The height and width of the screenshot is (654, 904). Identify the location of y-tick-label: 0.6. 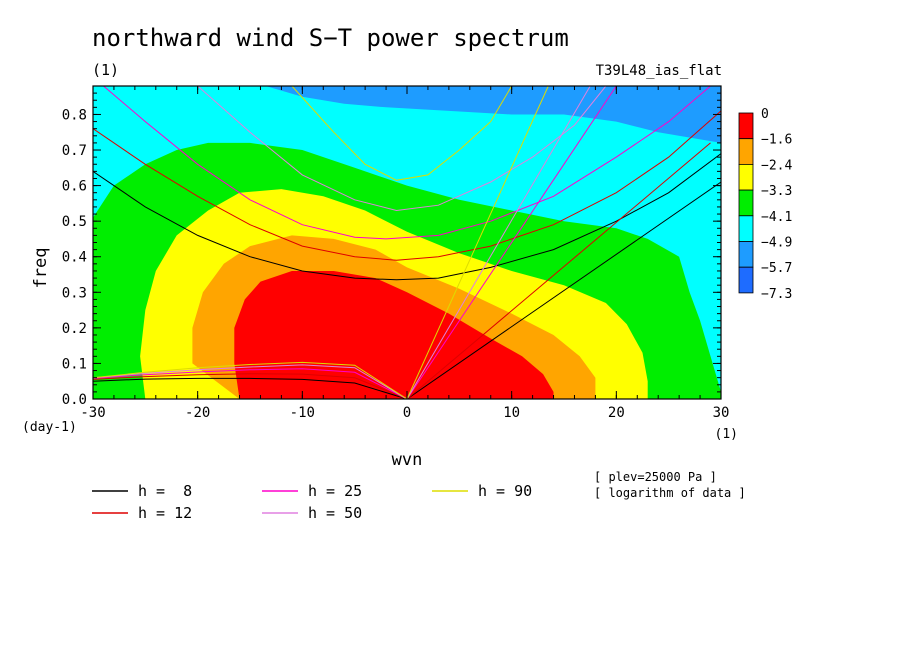
(74, 187).